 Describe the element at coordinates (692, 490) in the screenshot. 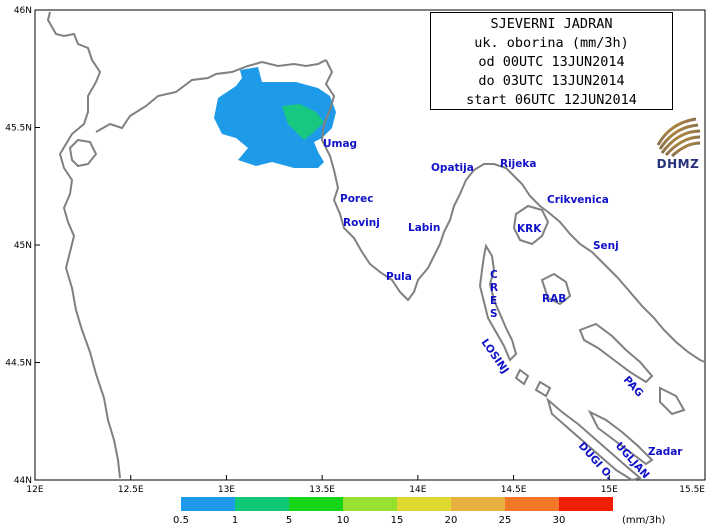

I see `lon-tick-label: 15.5E` at that location.